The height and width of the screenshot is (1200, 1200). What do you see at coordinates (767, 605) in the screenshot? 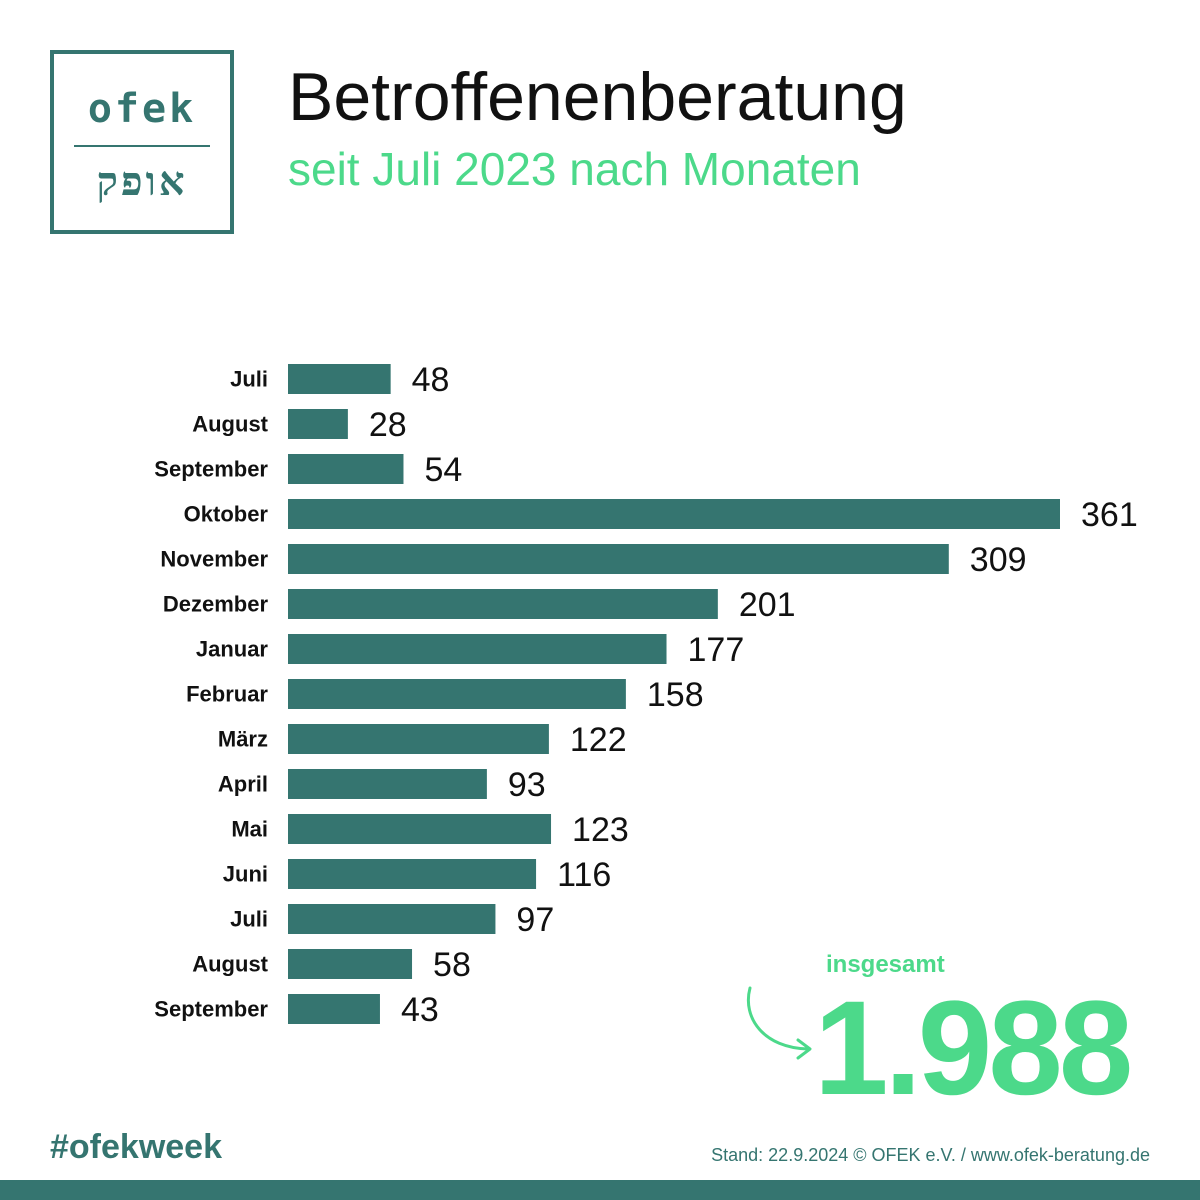
I see `value-label: 201` at bounding box center [767, 605].